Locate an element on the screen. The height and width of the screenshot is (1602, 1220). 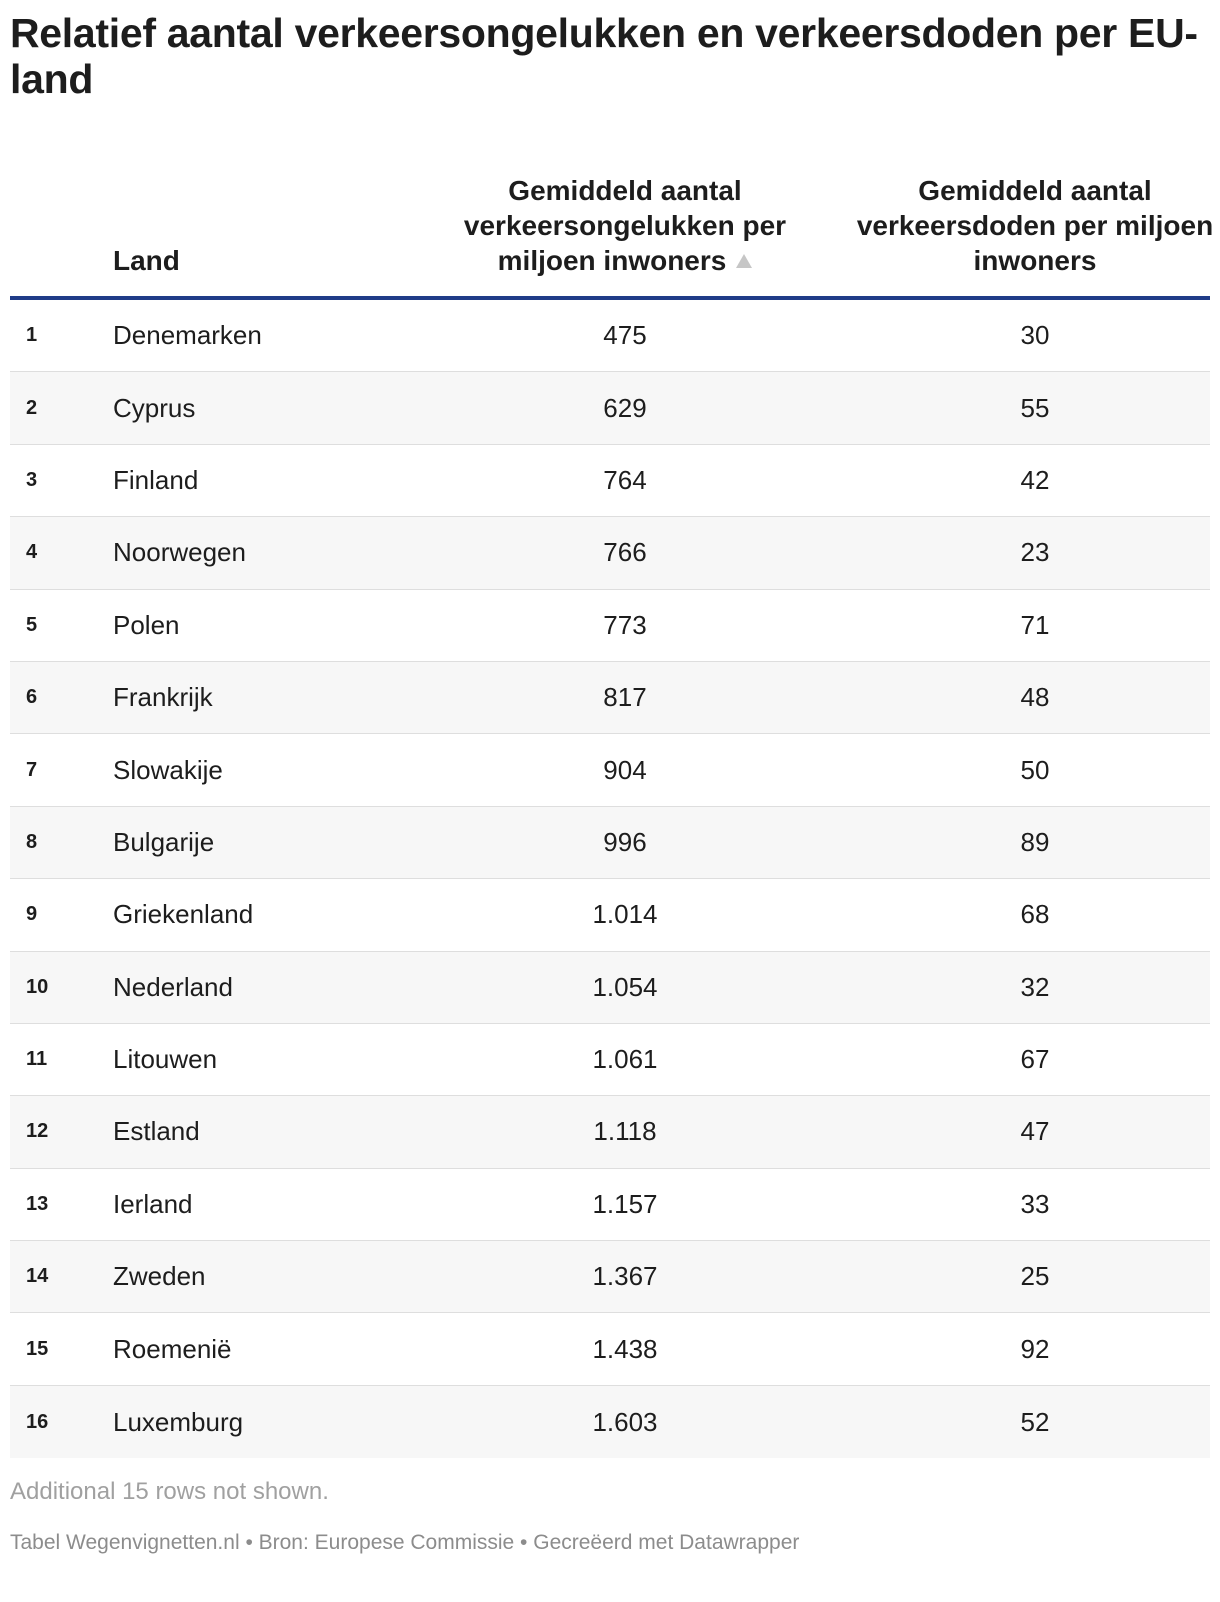
land-cell: Slowakije is located at coordinates (168, 769).